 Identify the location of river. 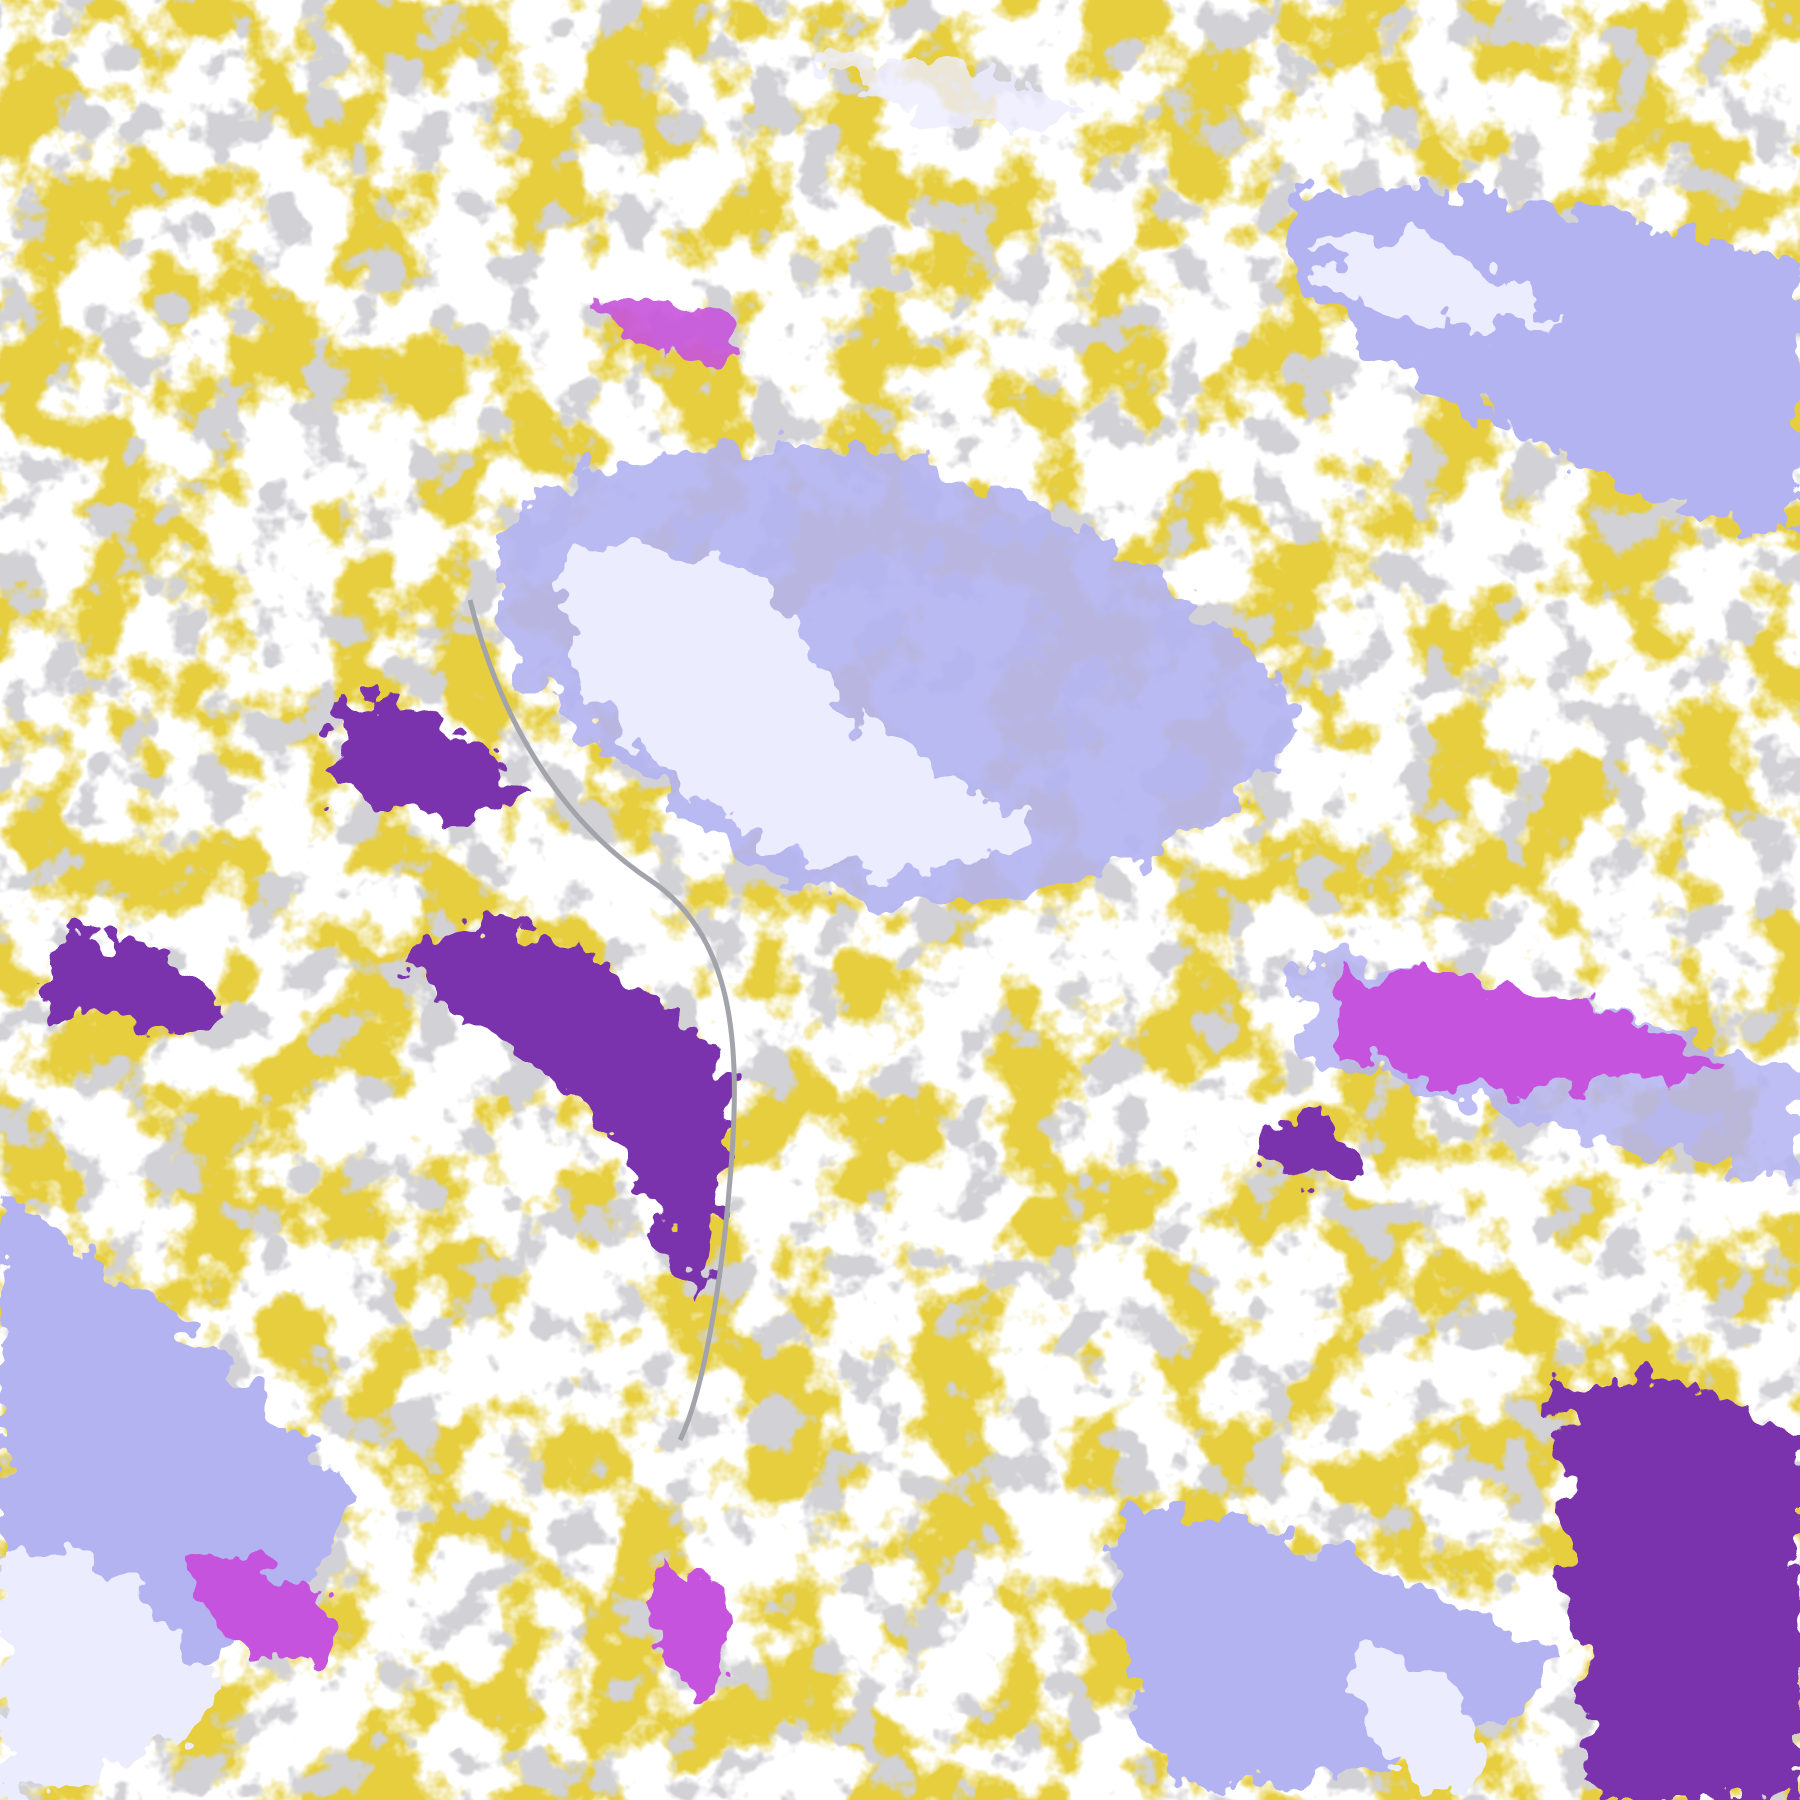
(602, 1020).